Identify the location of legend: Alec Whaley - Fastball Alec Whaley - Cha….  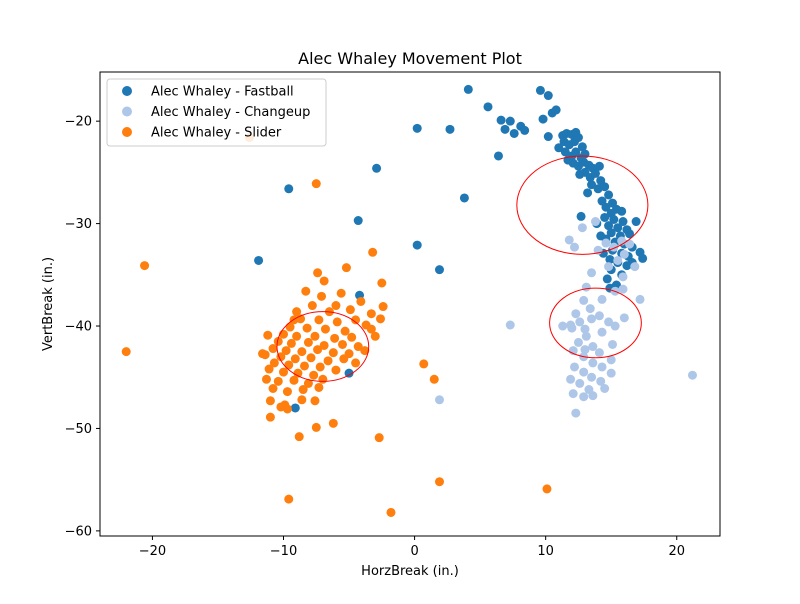
(216, 112).